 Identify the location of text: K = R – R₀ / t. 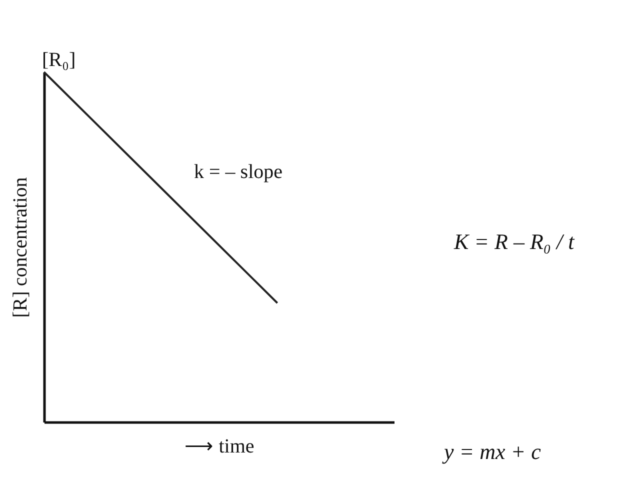
(514, 241).